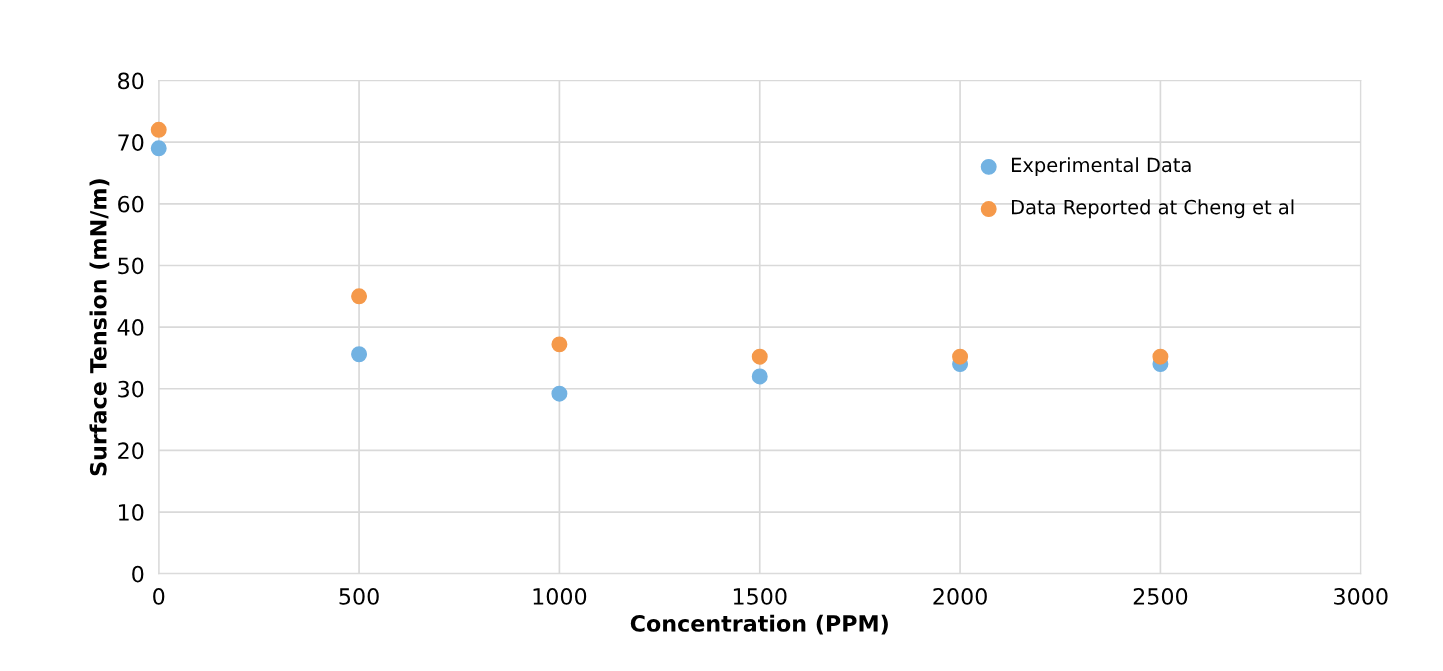  What do you see at coordinates (131, 389) in the screenshot?
I see `y-tick-label: 30` at bounding box center [131, 389].